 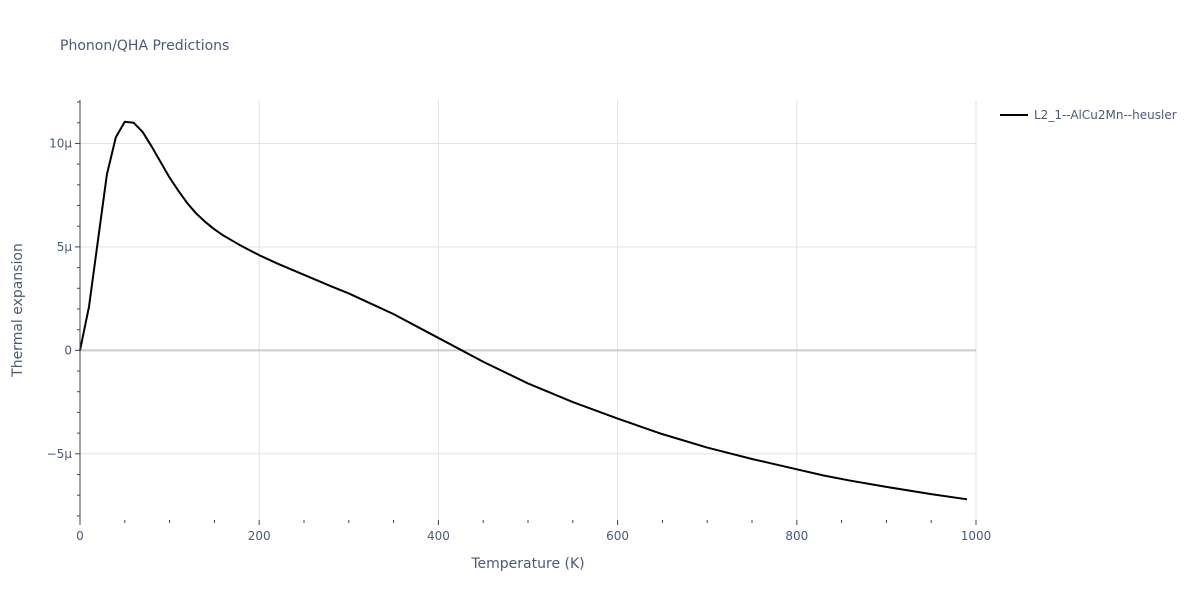 What do you see at coordinates (796, 536) in the screenshot?
I see `x-tick-label: 800` at bounding box center [796, 536].